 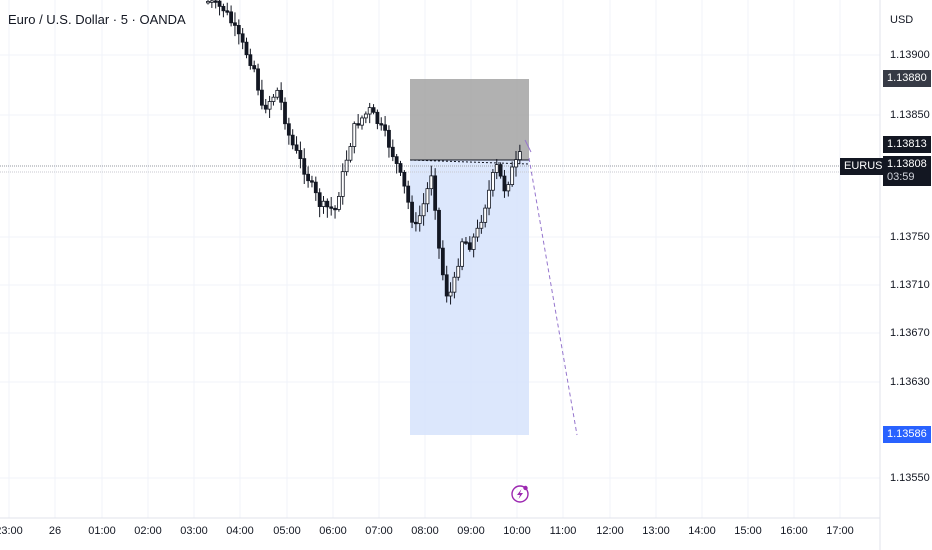 What do you see at coordinates (563, 531) in the screenshot?
I see `time-label: 11:00` at bounding box center [563, 531].